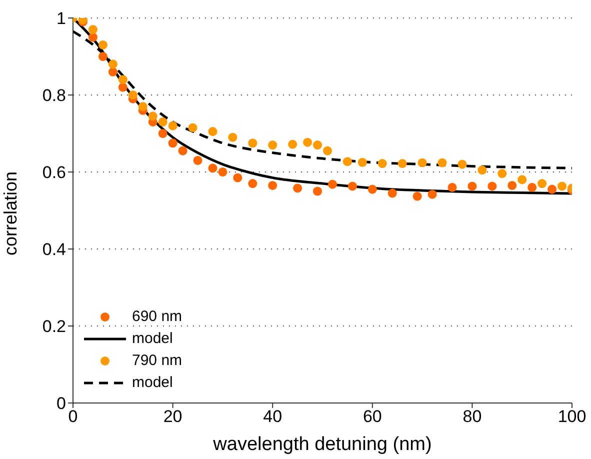  Describe the element at coordinates (54, 250) in the screenshot. I see `y-tick-label: 0.4` at that location.